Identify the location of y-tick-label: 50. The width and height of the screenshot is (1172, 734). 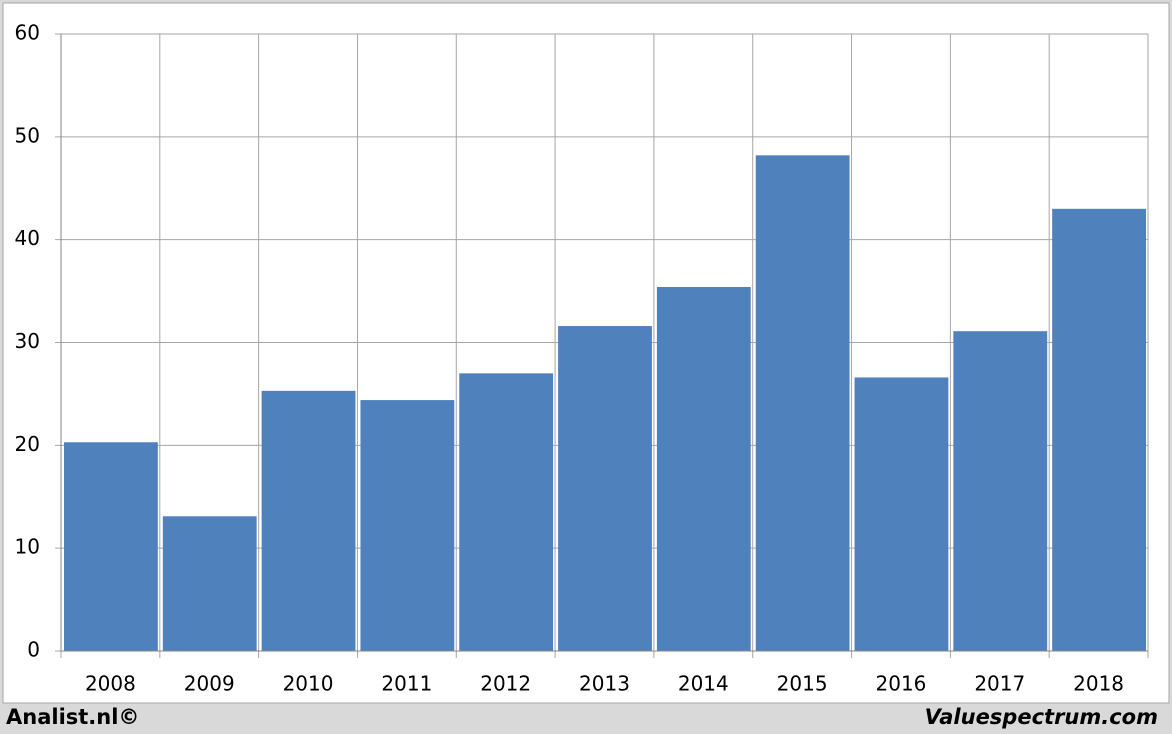
(27, 135).